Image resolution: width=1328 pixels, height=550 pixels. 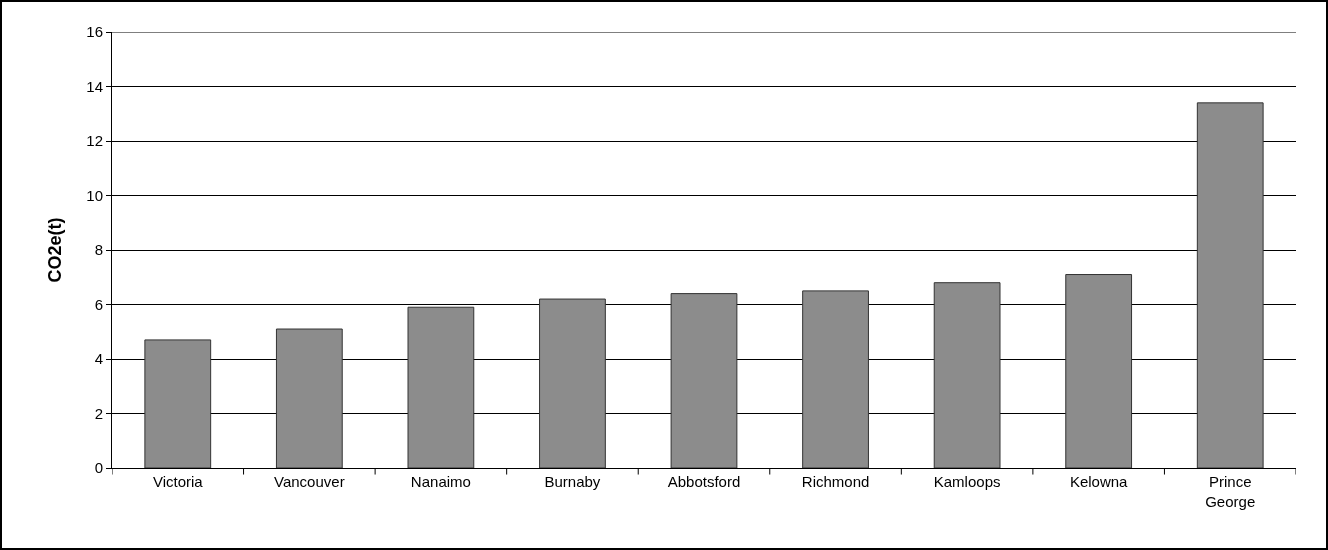 What do you see at coordinates (704, 481) in the screenshot?
I see `x-tick-label: Abbotsford` at bounding box center [704, 481].